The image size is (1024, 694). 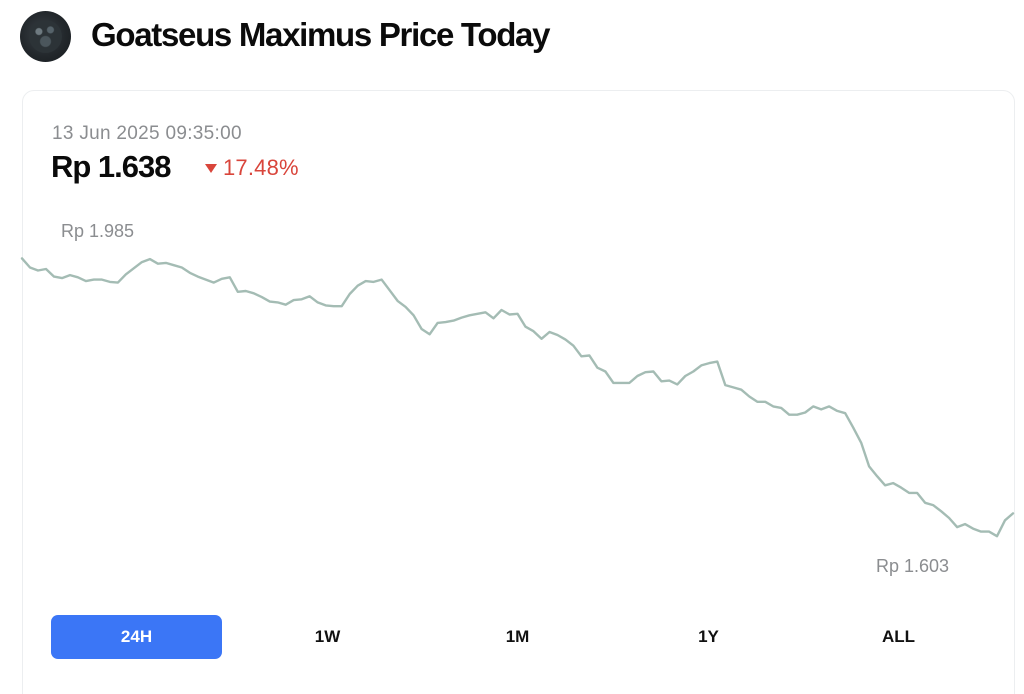 What do you see at coordinates (136, 637) in the screenshot?
I see `range-button-24h: 24H` at bounding box center [136, 637].